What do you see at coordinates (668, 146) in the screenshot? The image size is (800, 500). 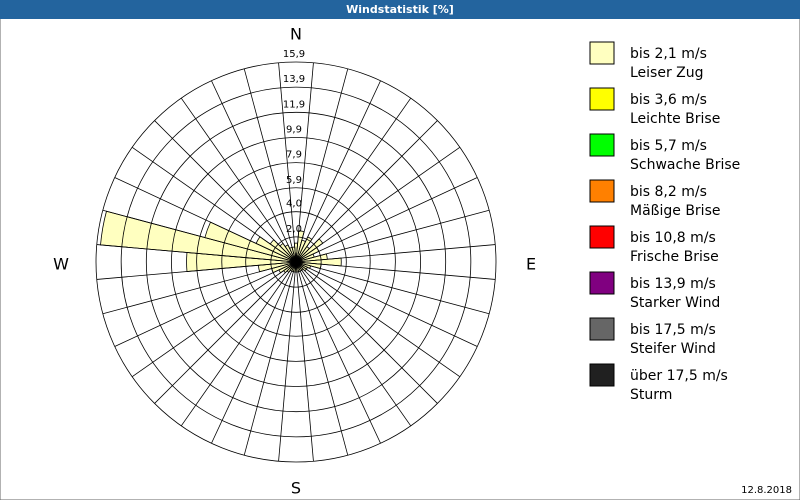 I see `legend-label: bis 5,7 m/s` at bounding box center [668, 146].